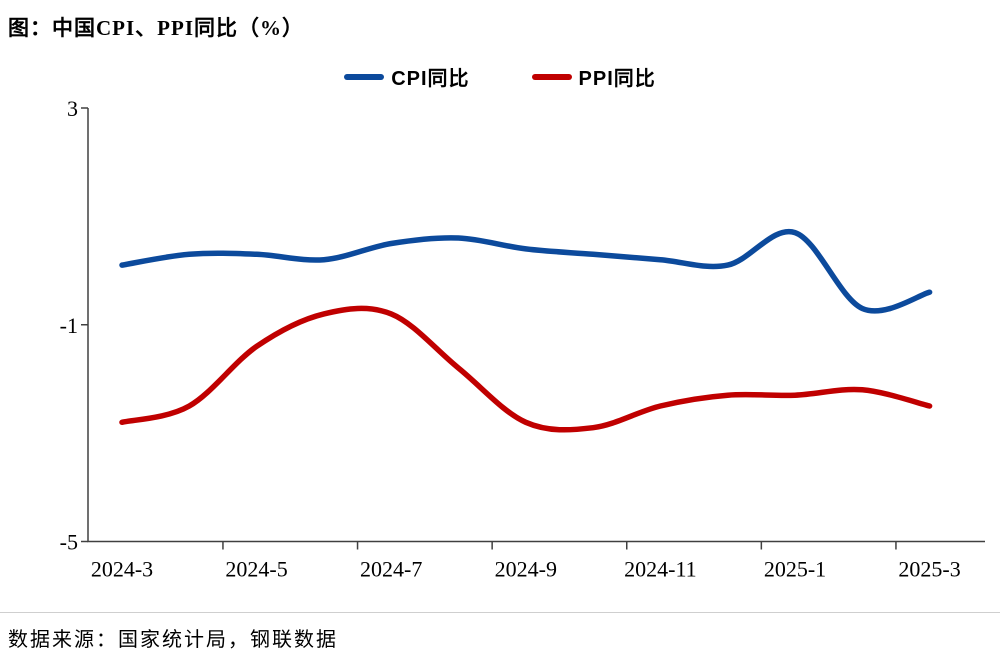 Image resolution: width=1000 pixels, height=664 pixels. What do you see at coordinates (69, 325) in the screenshot?
I see `y-tick-label: -1` at bounding box center [69, 325].